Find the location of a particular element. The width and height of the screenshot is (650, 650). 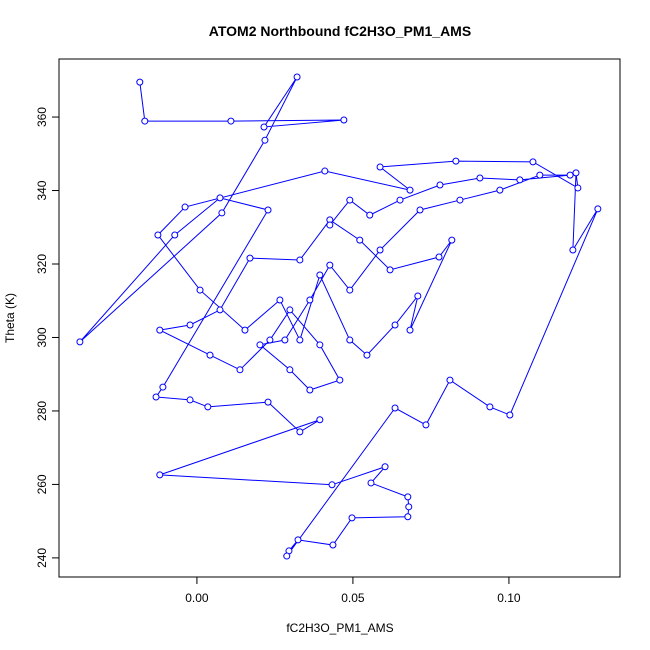

y-axis-label: Theta (K) is located at coordinates (10, 318).